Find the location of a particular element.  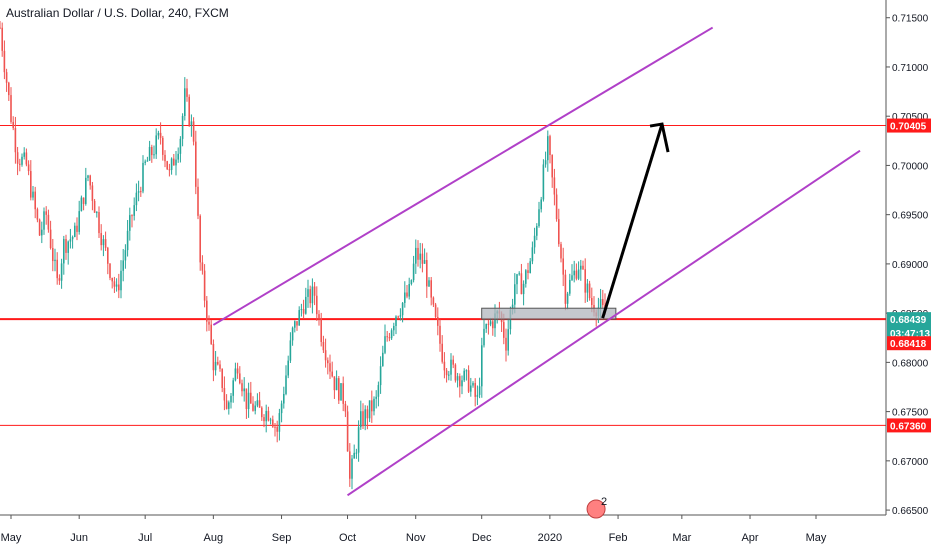

level-badge-label: 0.70405 is located at coordinates (908, 127).